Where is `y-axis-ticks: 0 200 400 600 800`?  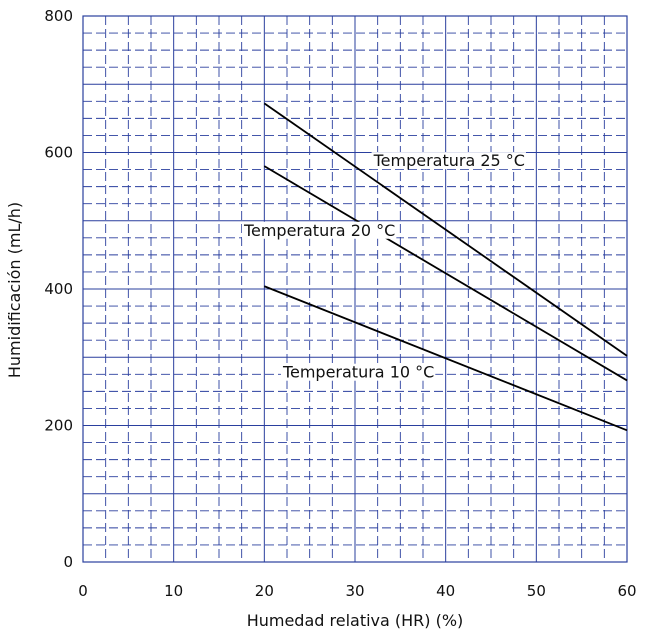
y-axis-ticks: 0 200 400 600 800 is located at coordinates (58, 289).